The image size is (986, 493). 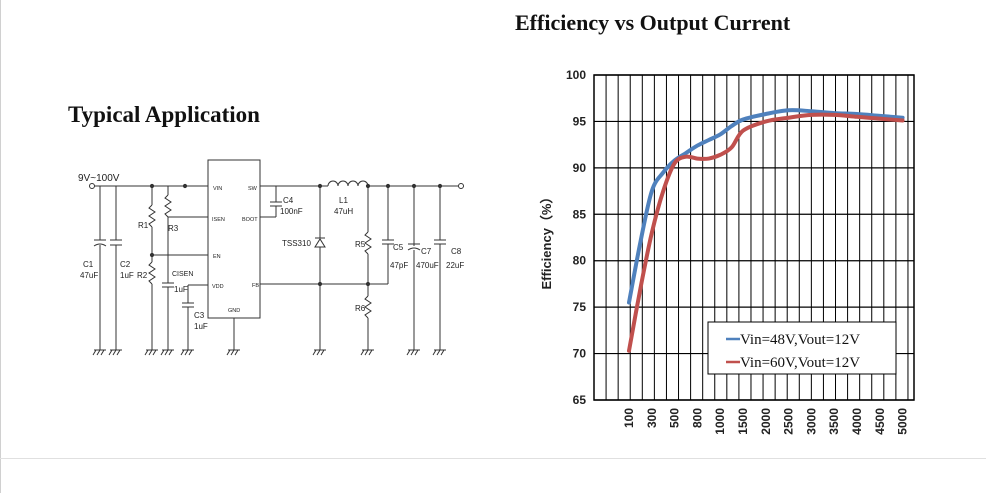 What do you see at coordinates (127, 275) in the screenshot?
I see `c2-value: 1uF` at bounding box center [127, 275].